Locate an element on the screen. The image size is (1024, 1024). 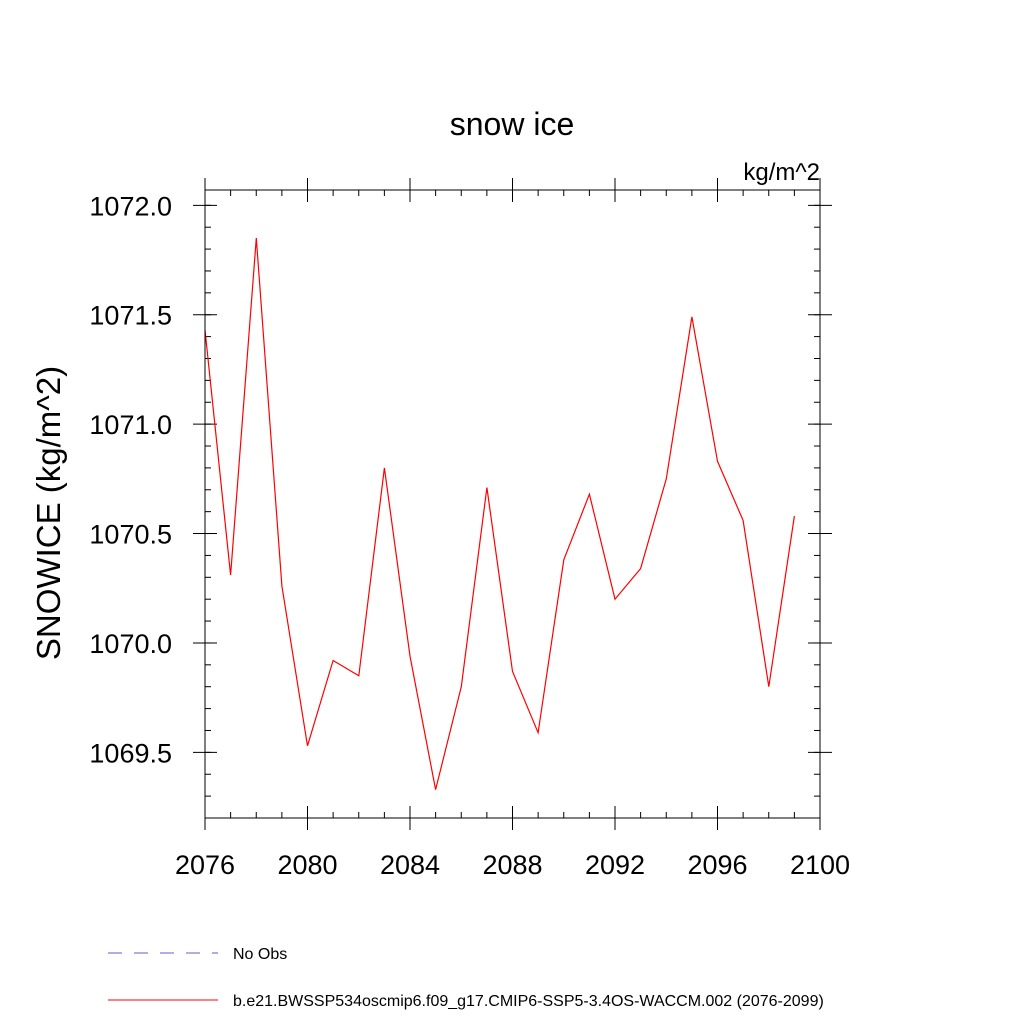
y-tick-label: 1072.0 is located at coordinates (130, 206).